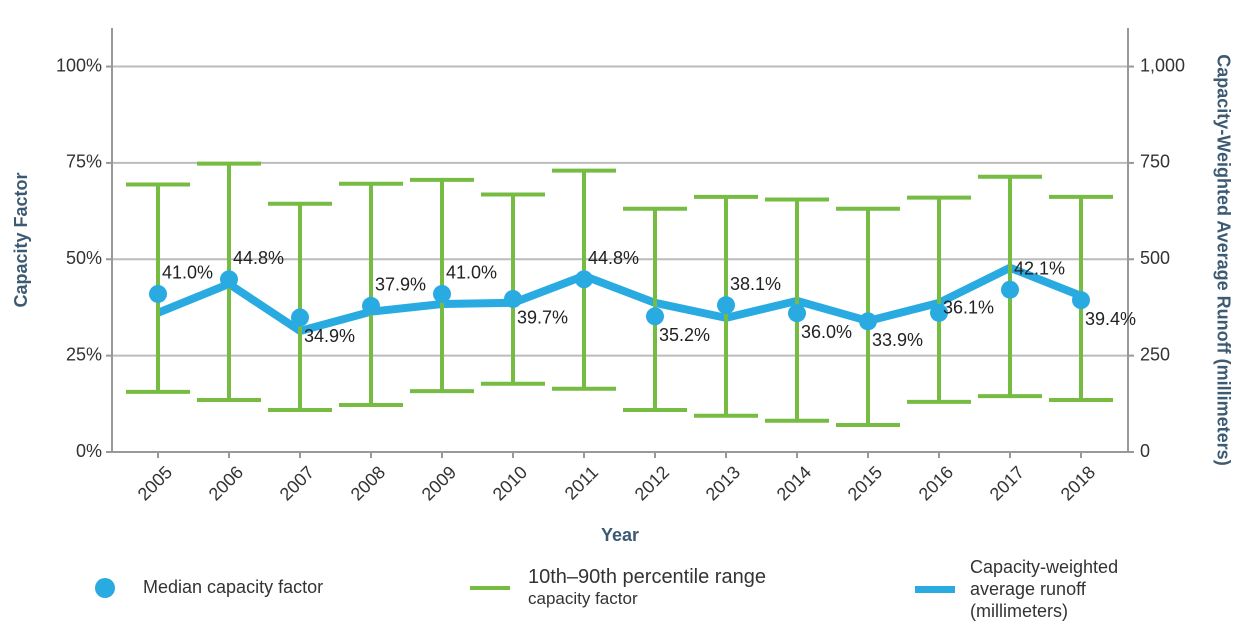  What do you see at coordinates (582, 483) in the screenshot?
I see `x-tick-label: 2011` at bounding box center [582, 483].